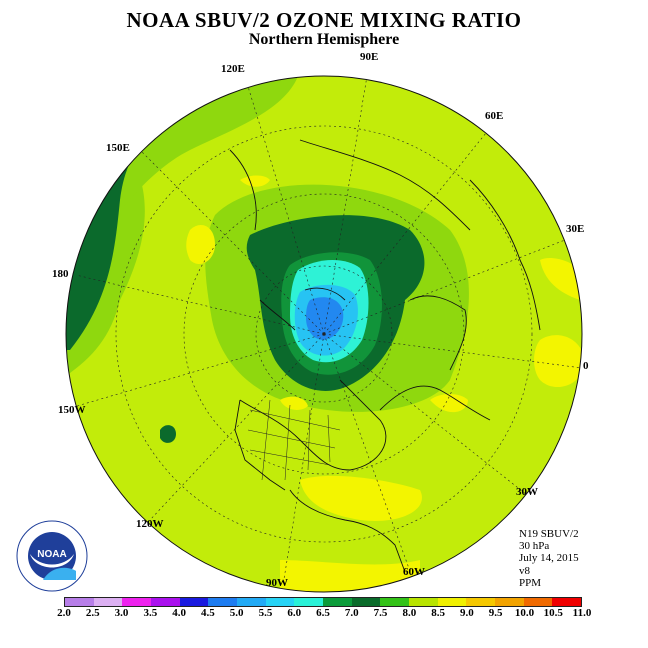 The image size is (648, 648). Describe the element at coordinates (150, 613) in the screenshot. I see `colorbar-tick-label: 3.5` at that location.